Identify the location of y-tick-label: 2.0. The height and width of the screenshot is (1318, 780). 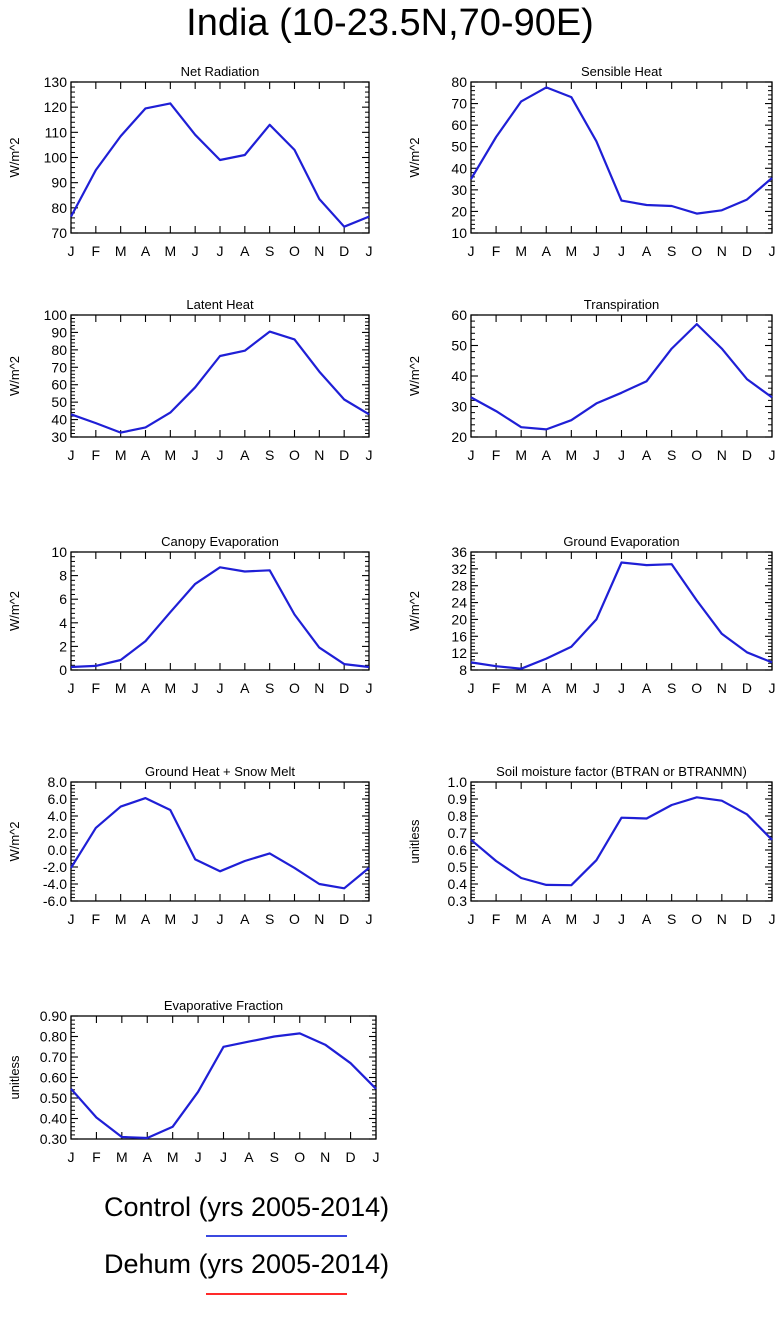
(58, 833).